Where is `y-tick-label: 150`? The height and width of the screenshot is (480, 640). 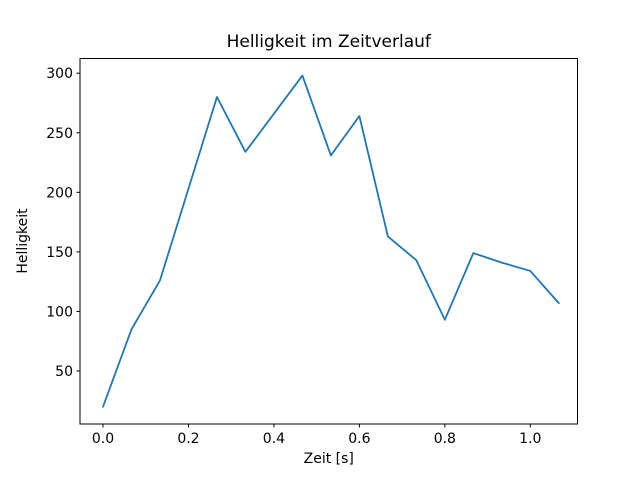
y-tick-label: 150 is located at coordinates (59, 253).